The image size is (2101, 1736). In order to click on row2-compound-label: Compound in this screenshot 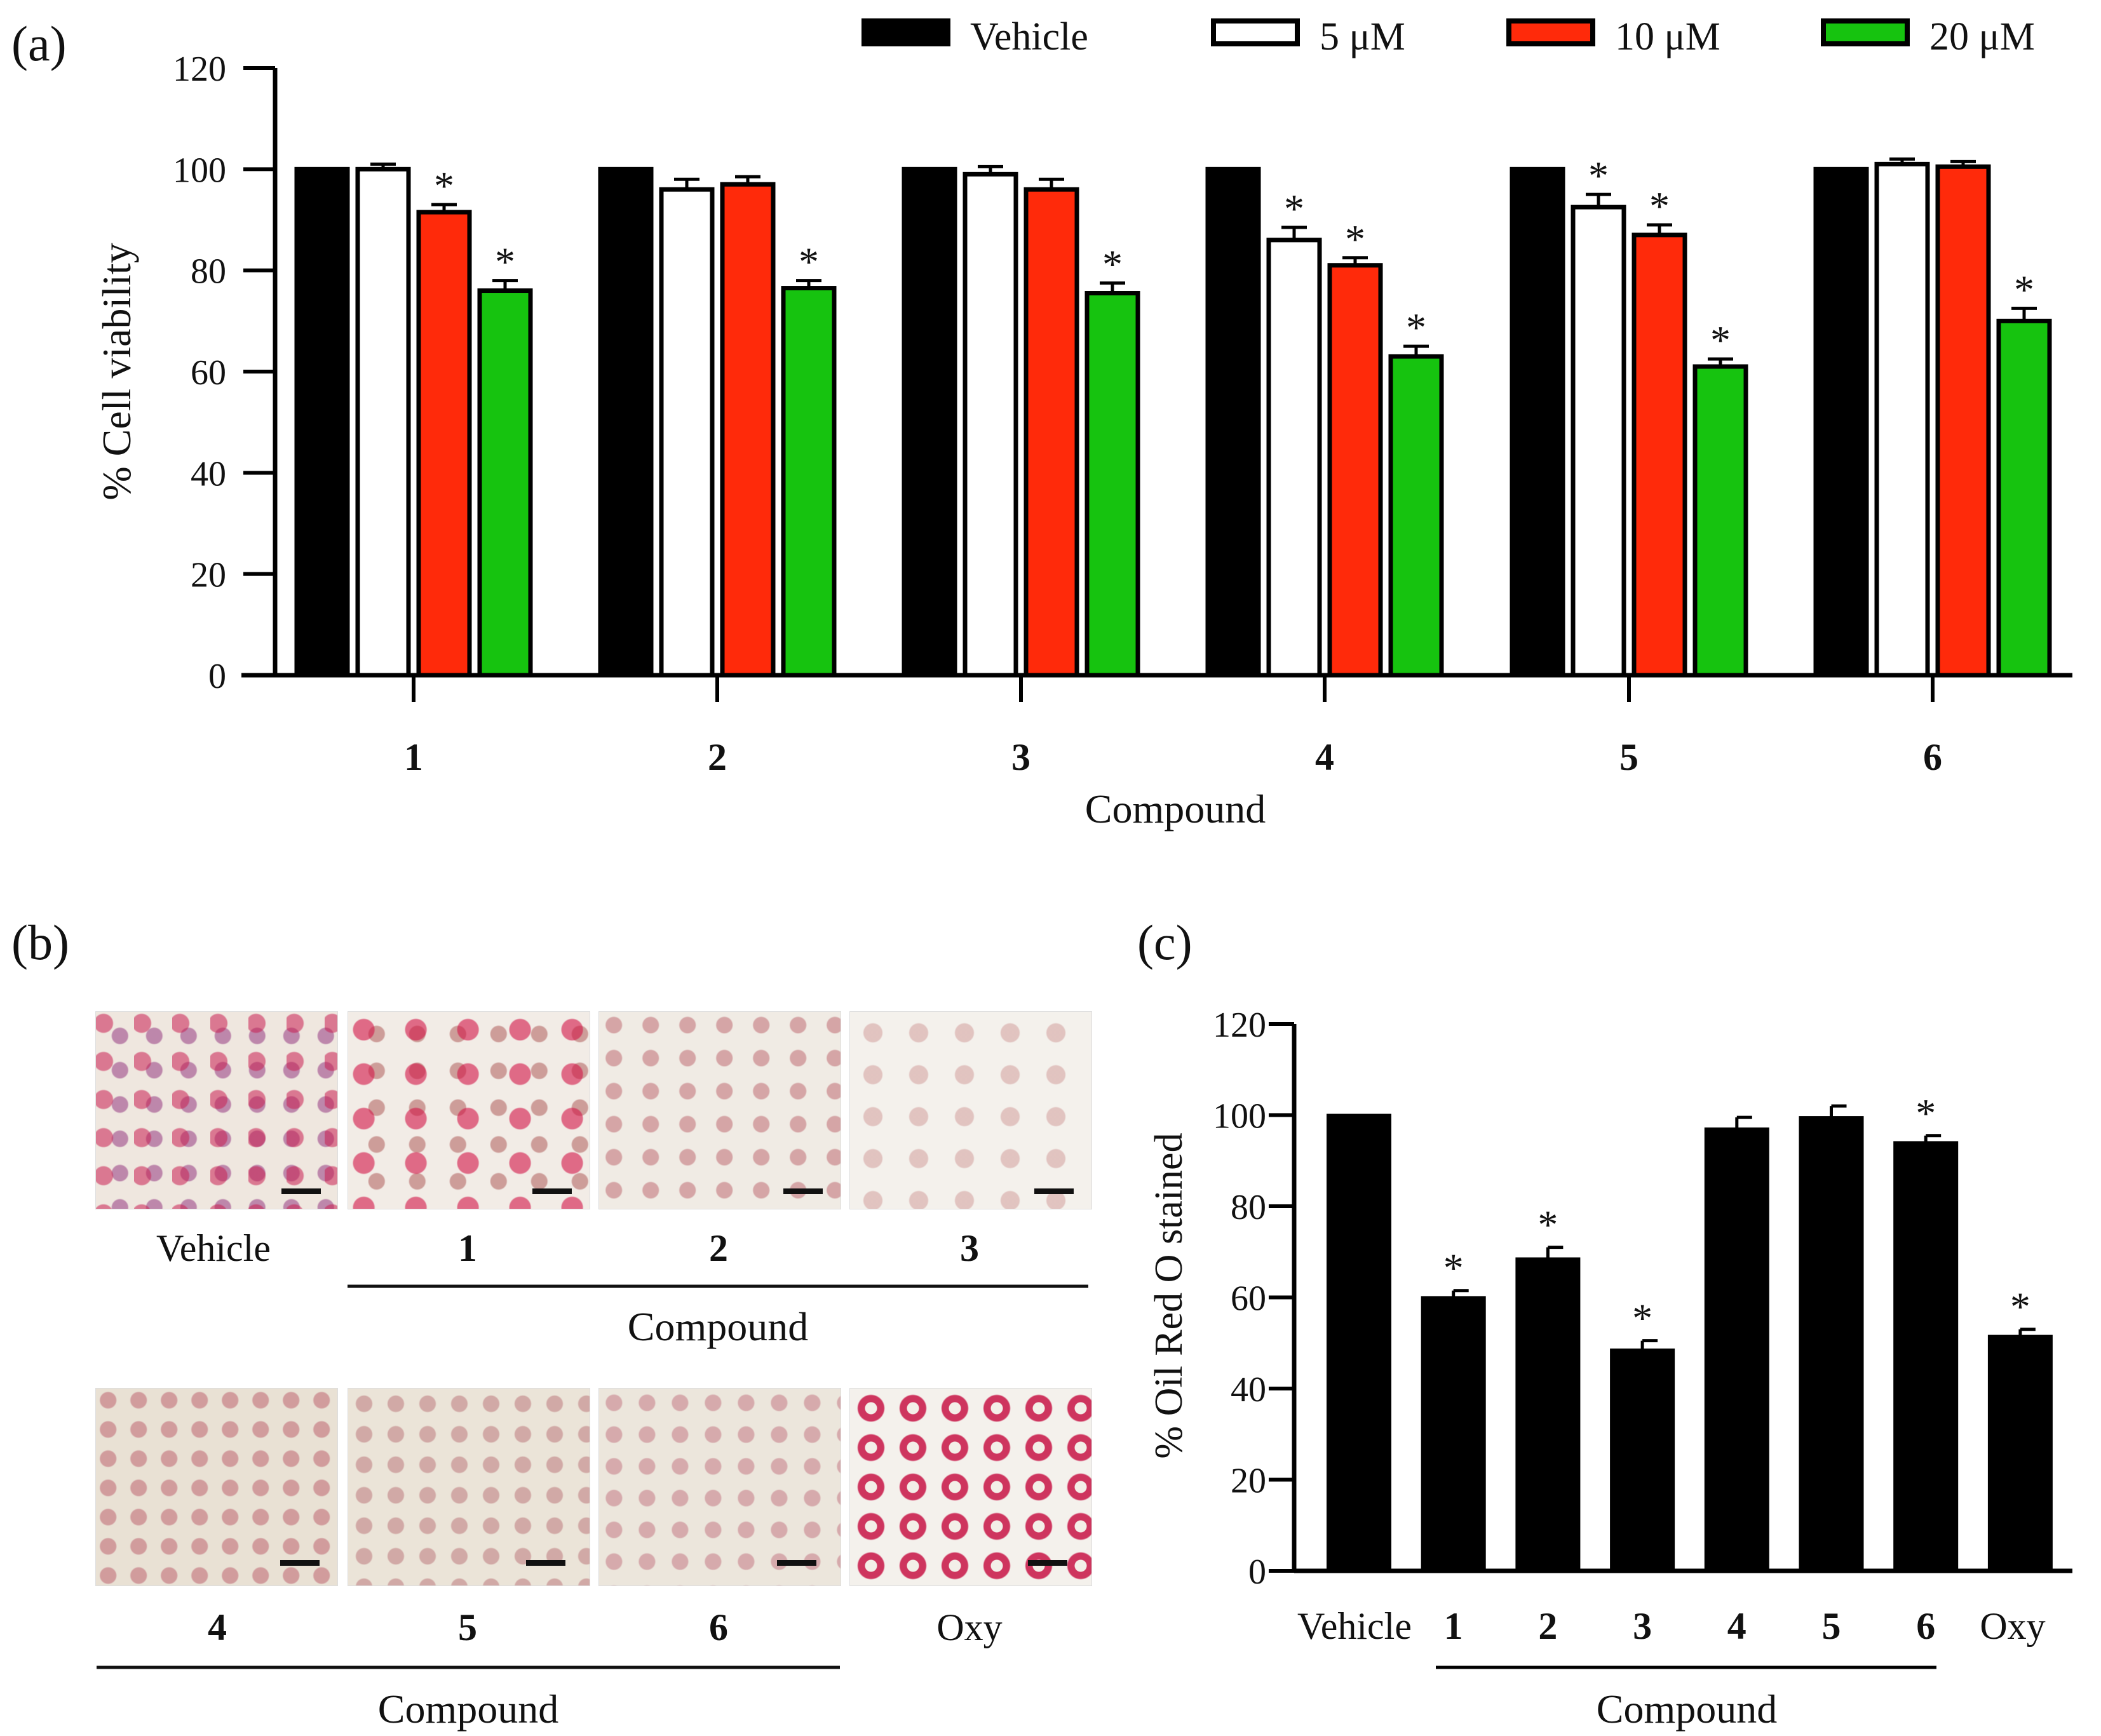, I will do `click(468, 1709)`.